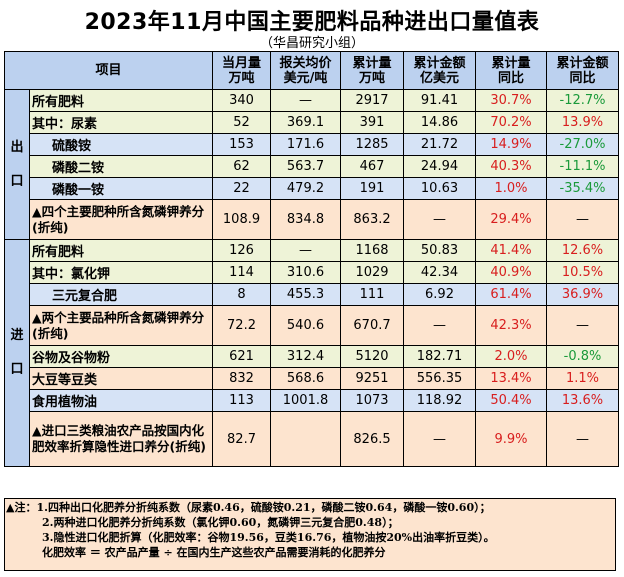 This screenshot has width=624, height=577. Describe the element at coordinates (440, 166) in the screenshot. I see `export-cell-value: 24.94` at that location.